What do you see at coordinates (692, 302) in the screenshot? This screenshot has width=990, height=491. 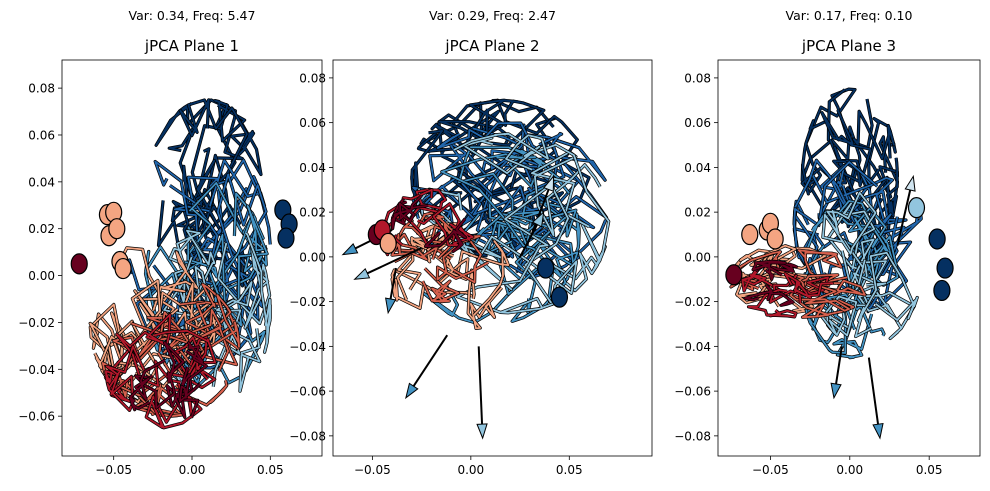 I see `y-tick-label: −0.02` at bounding box center [692, 302].